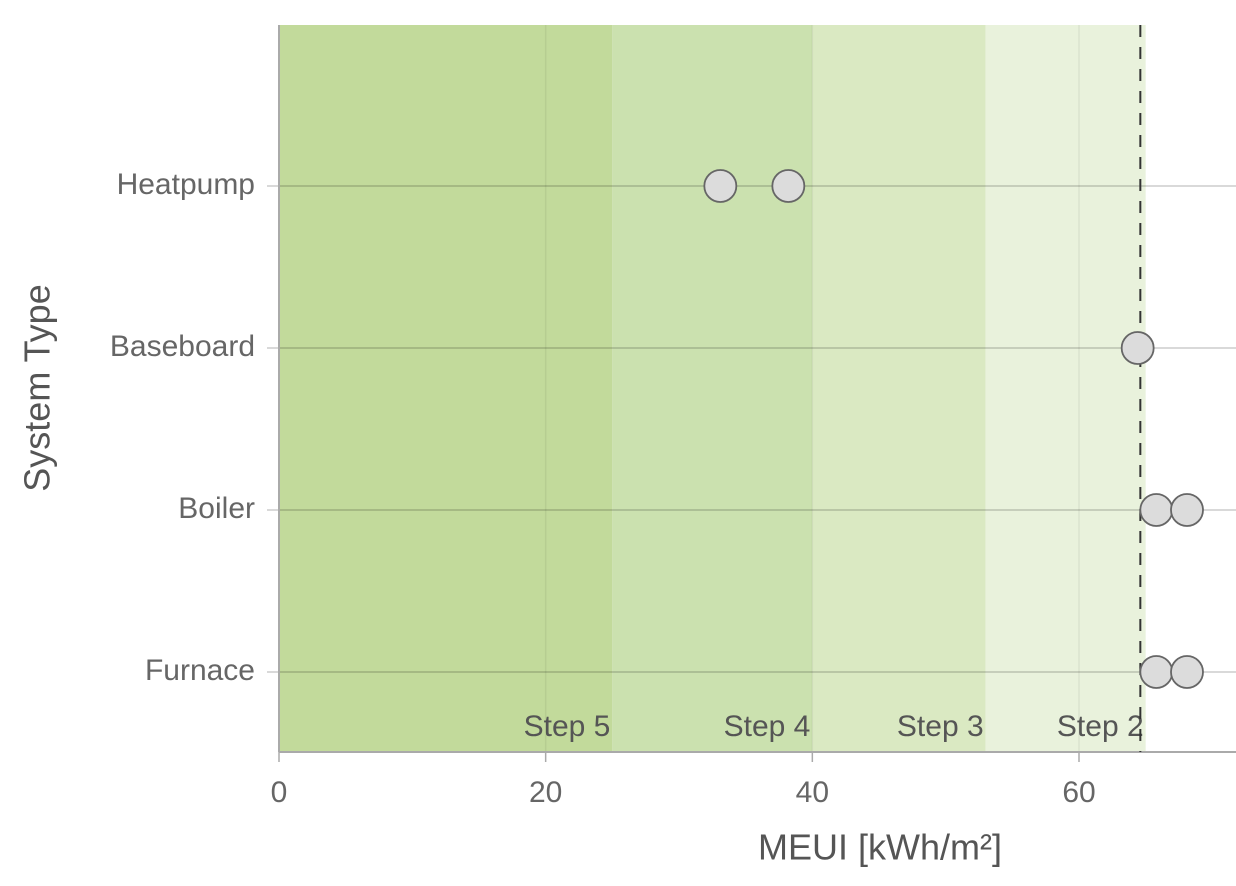  Describe the element at coordinates (186, 184) in the screenshot. I see `y-tick-label: Heatpump` at that location.